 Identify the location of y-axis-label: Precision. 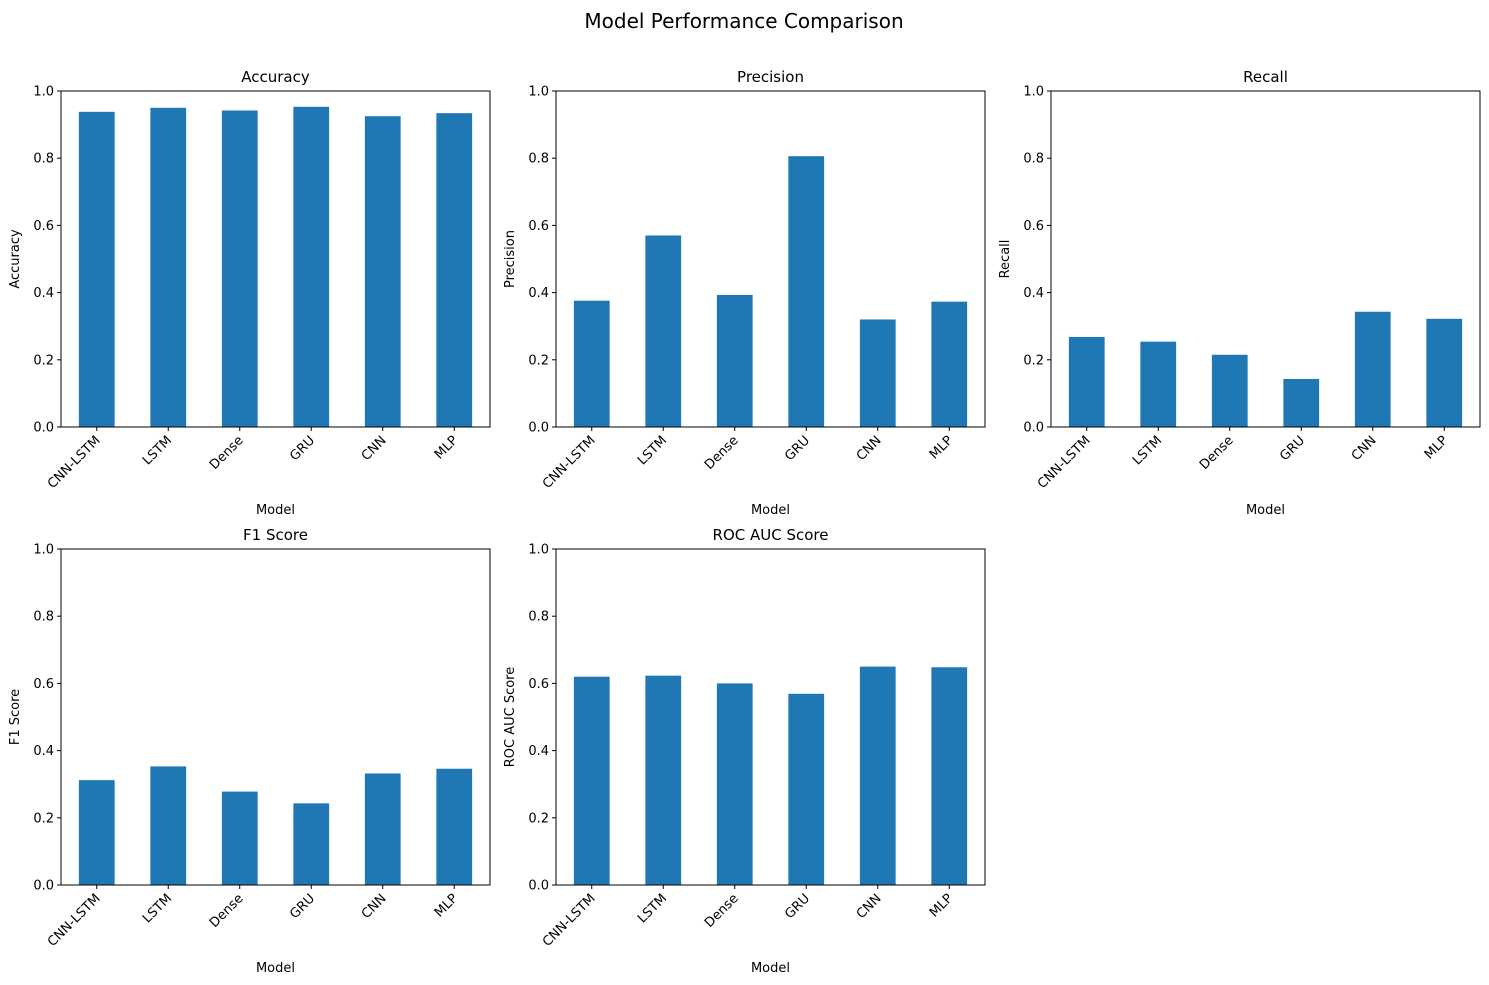
(510, 259).